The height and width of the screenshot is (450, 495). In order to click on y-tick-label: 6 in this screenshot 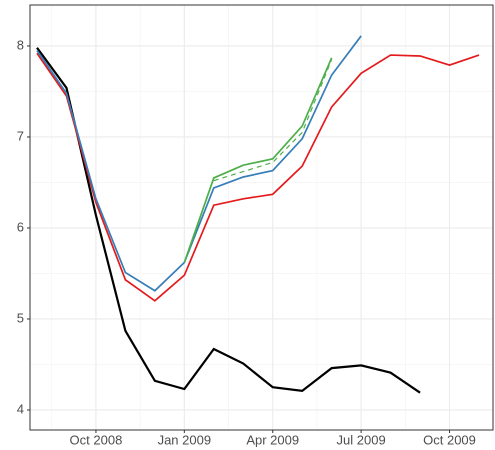, I will do `click(20, 226)`.